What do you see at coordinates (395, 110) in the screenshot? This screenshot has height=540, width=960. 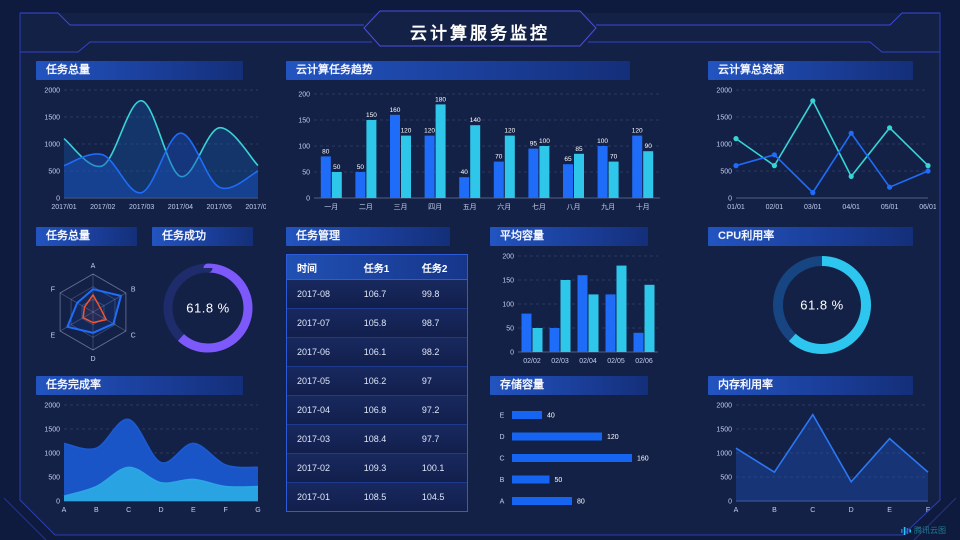 I see `svg-text: 160` at bounding box center [395, 110].